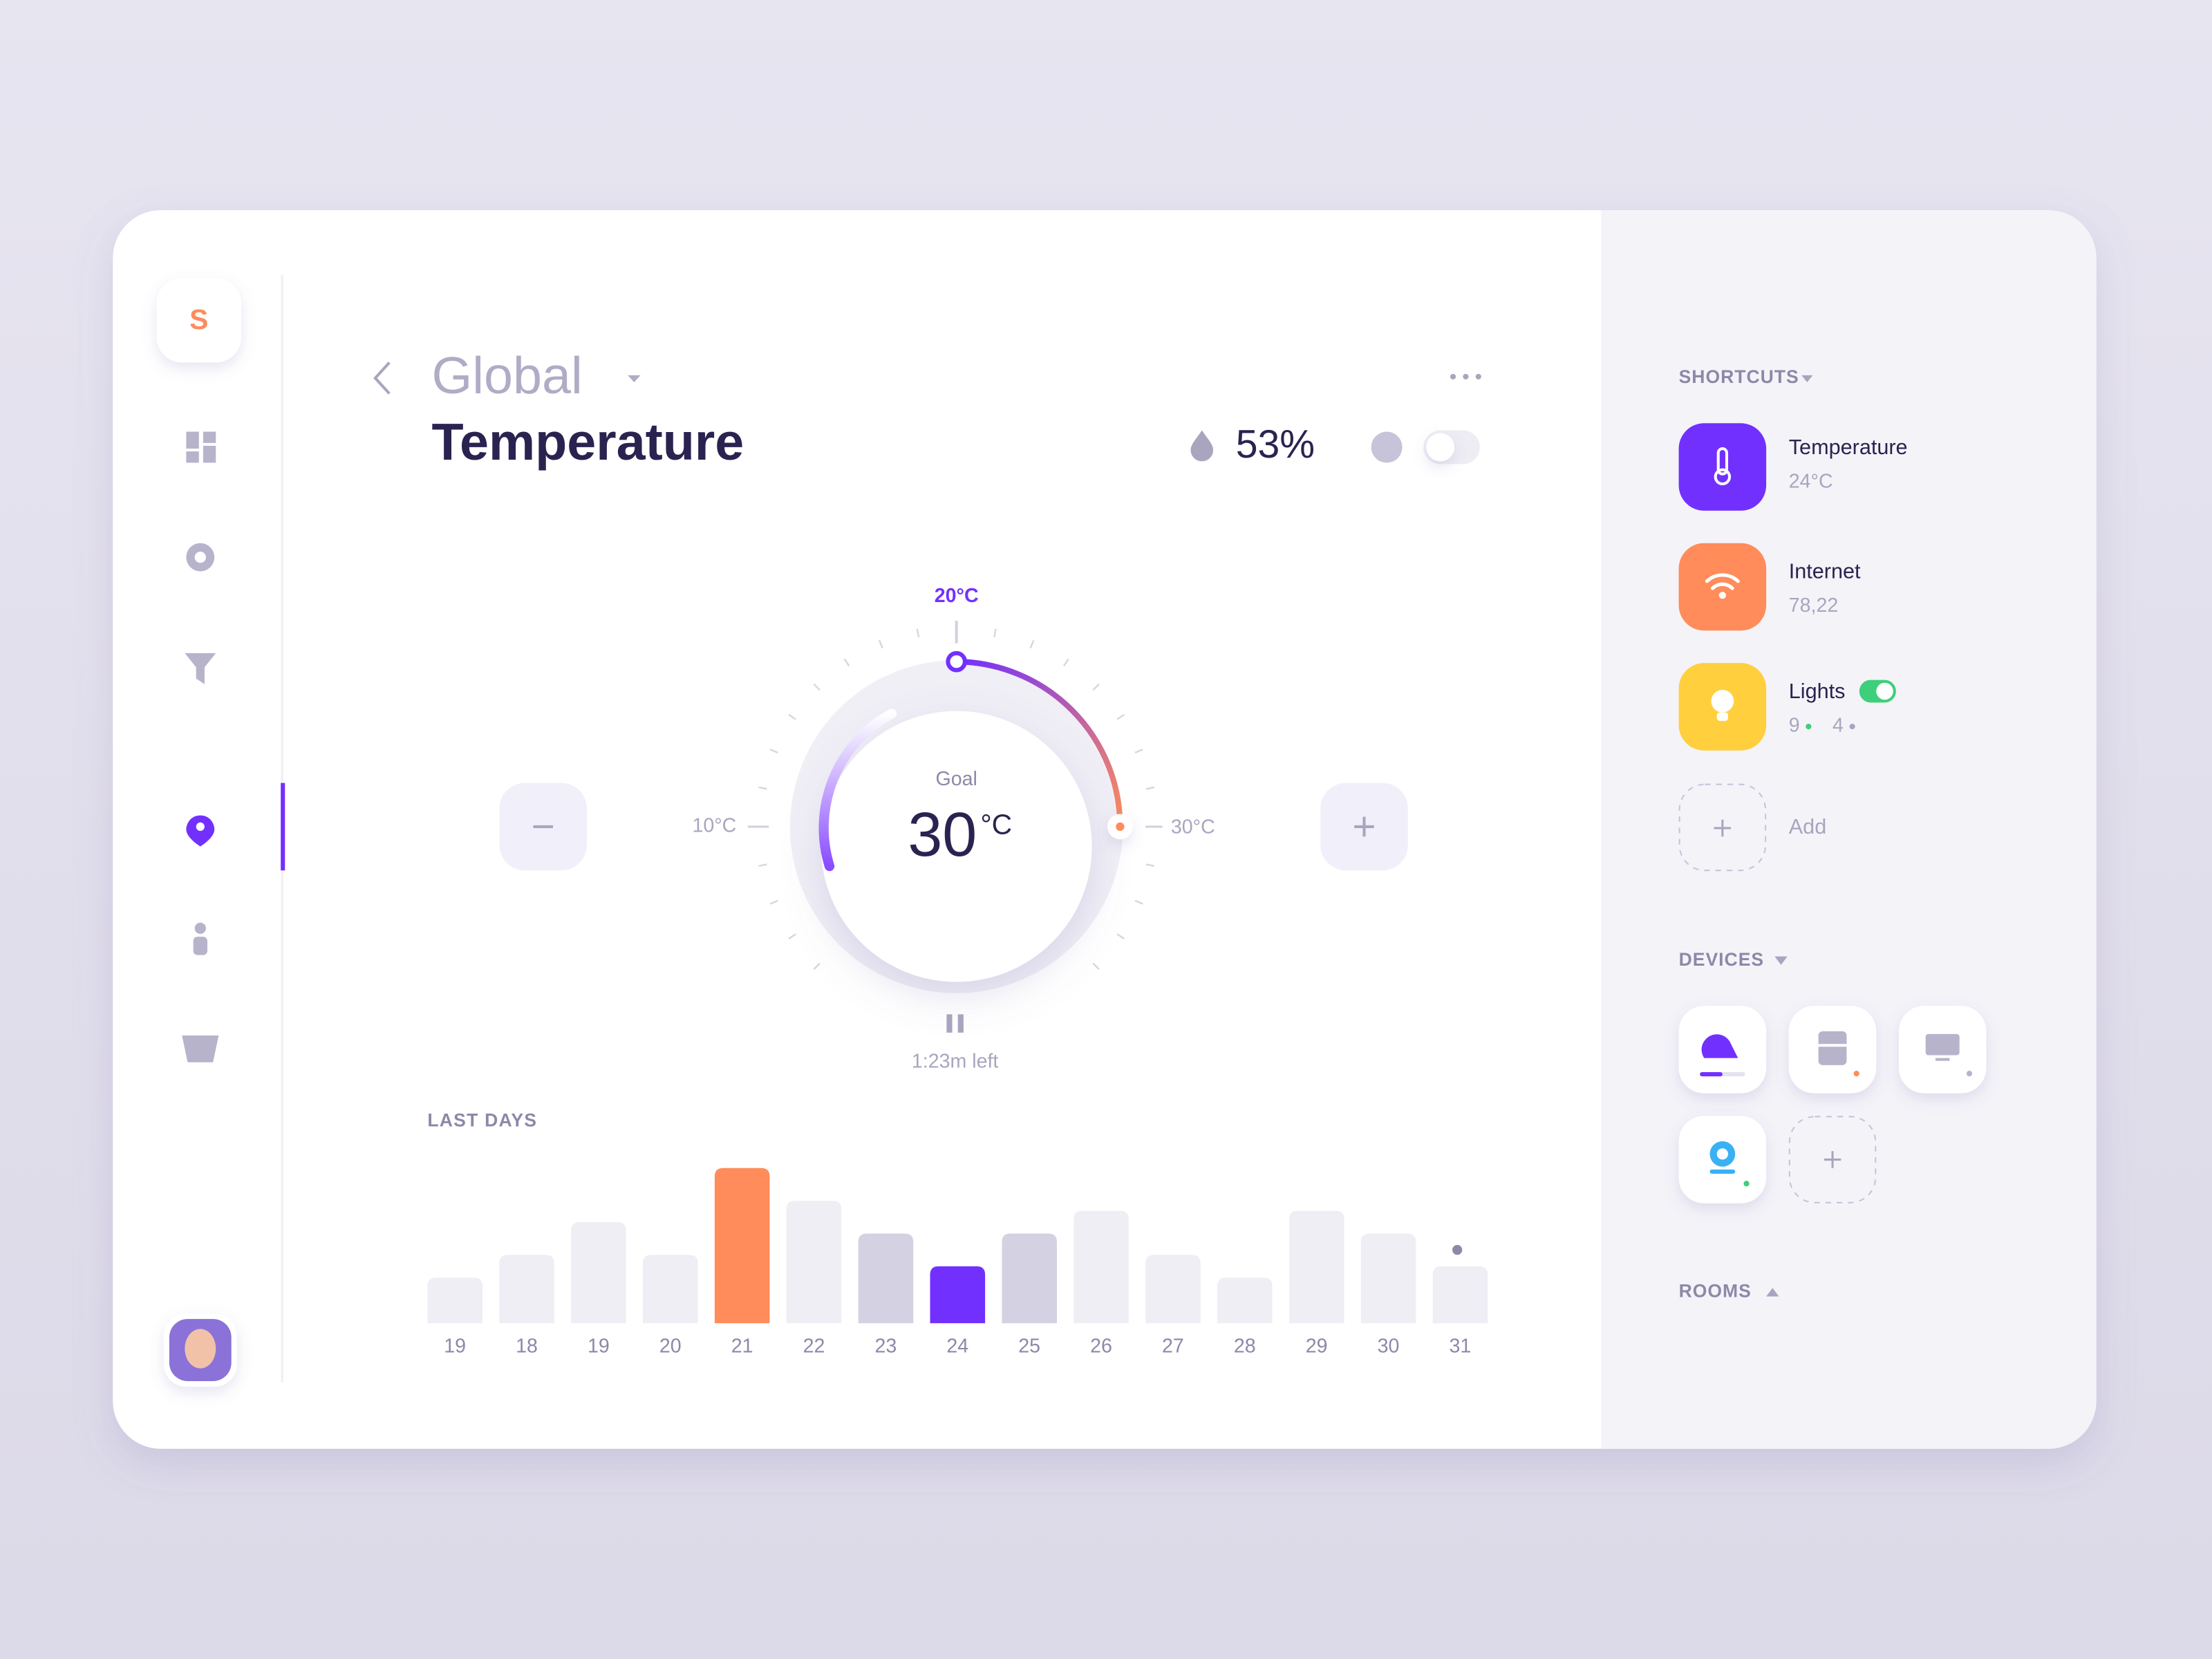 This screenshot has width=2212, height=1659. What do you see at coordinates (1245, 1346) in the screenshot?
I see `bar-label: 28` at bounding box center [1245, 1346].